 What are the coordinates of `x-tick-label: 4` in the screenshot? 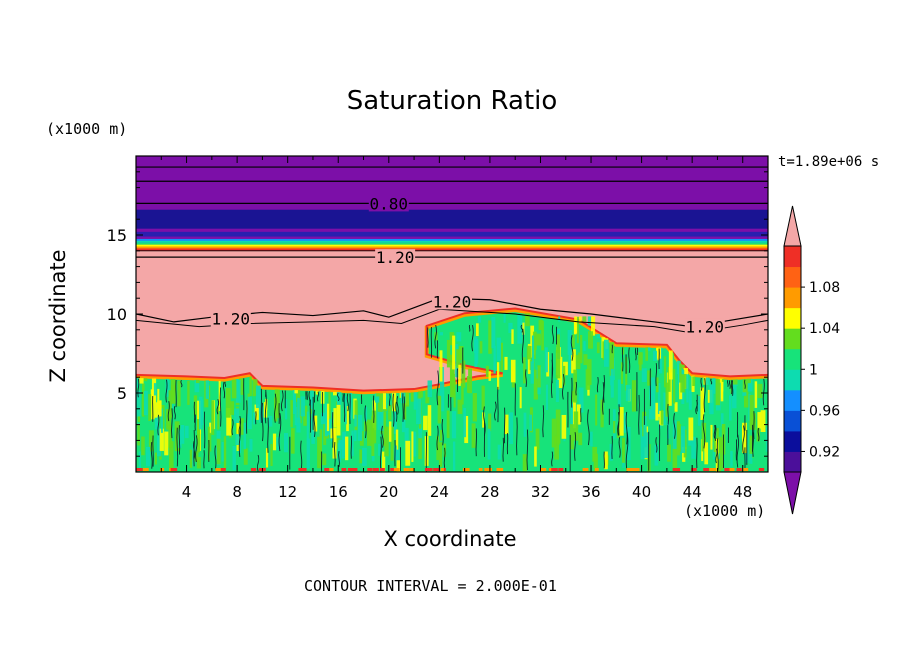 It's located at (187, 492).